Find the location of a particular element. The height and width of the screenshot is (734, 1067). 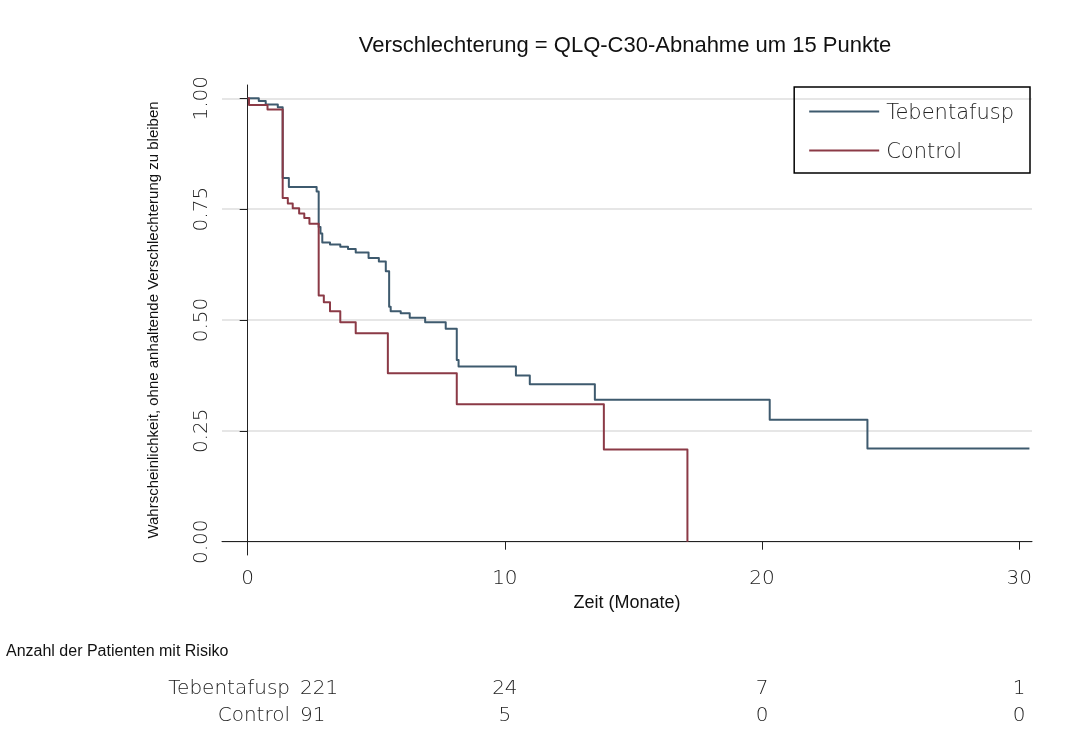

text: Control is located at coordinates (253, 714).